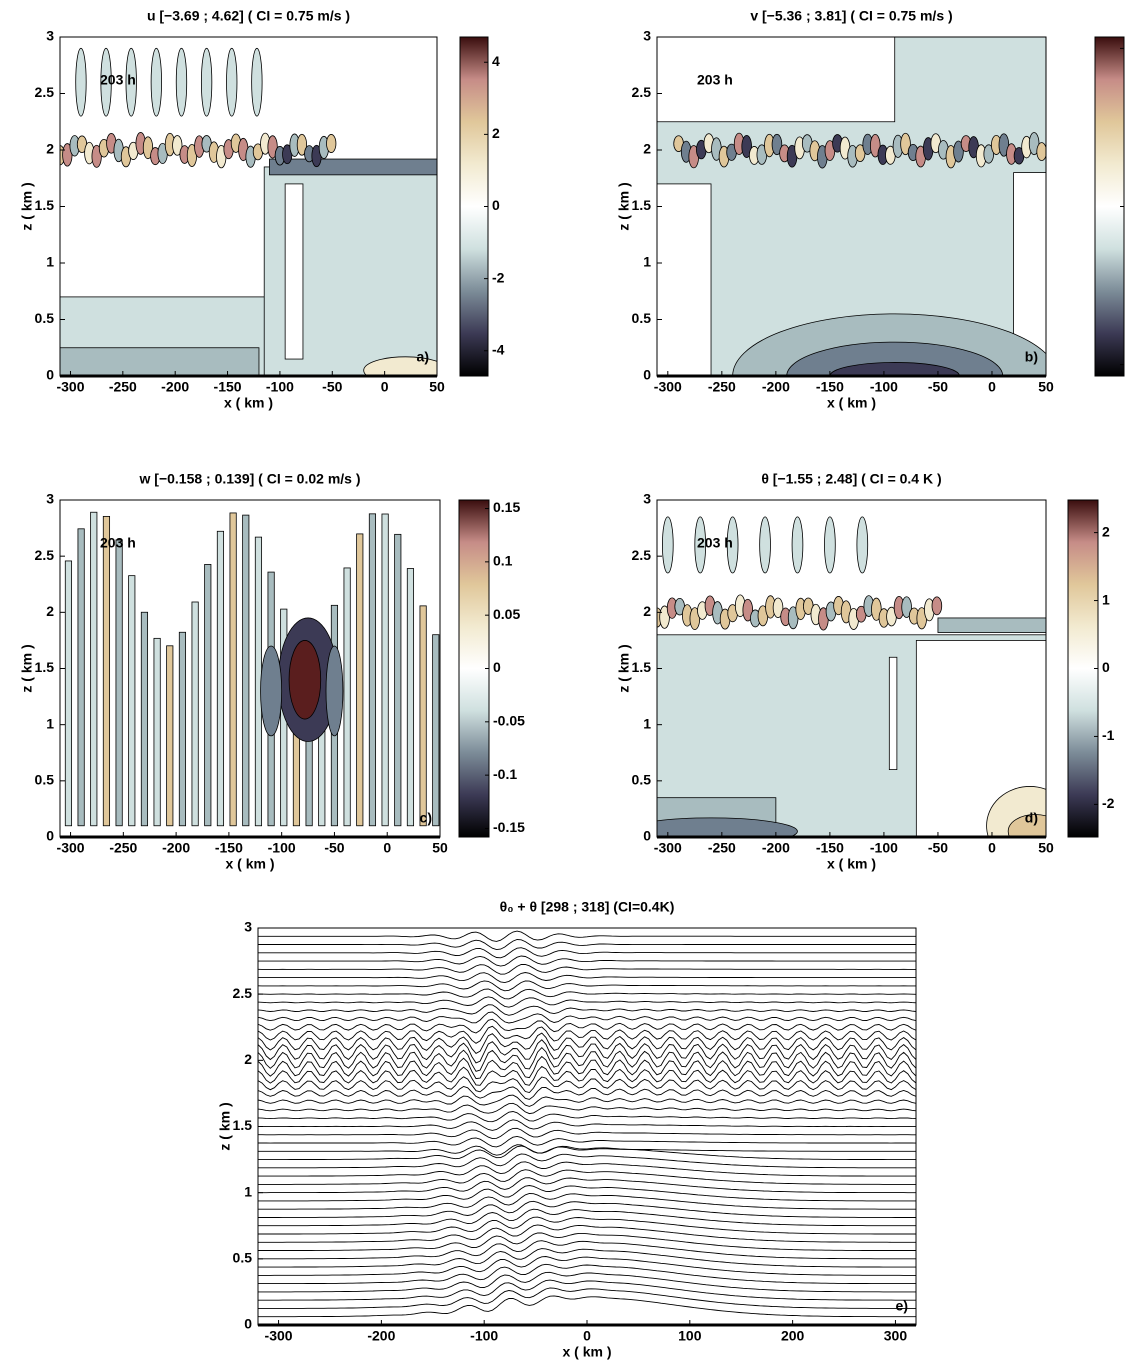 This screenshot has width=1127, height=1368. What do you see at coordinates (243, 993) in the screenshot?
I see `y-tick-label: 2.5` at bounding box center [243, 993].